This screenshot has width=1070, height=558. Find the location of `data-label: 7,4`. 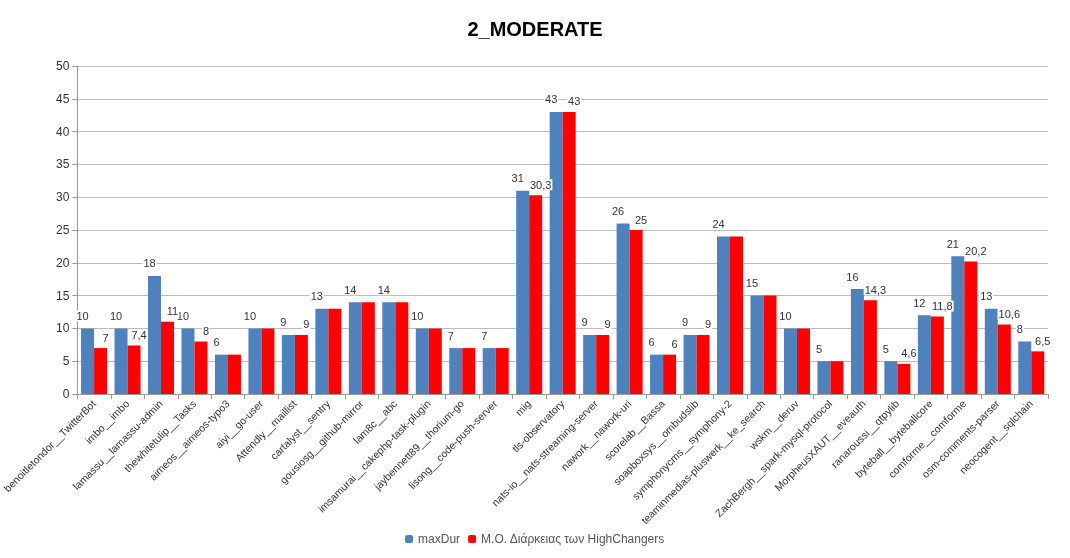

data-label: 7,4 is located at coordinates (139, 334).